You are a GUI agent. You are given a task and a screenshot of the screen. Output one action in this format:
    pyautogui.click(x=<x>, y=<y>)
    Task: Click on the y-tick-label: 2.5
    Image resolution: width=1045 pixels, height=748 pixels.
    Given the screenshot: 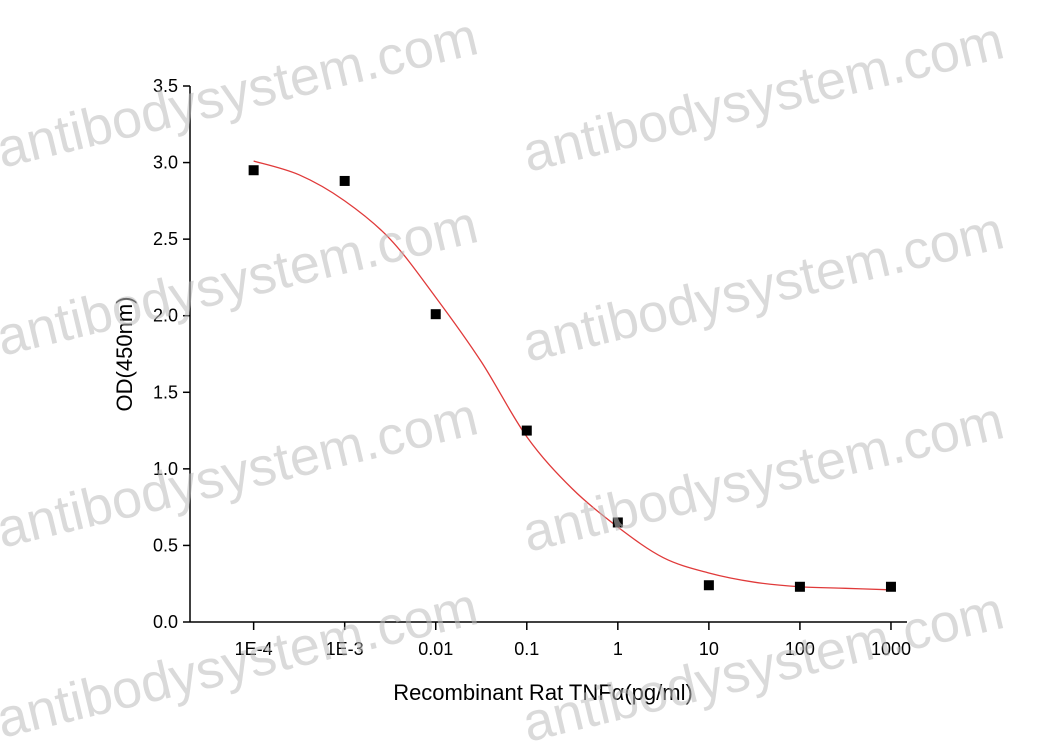 What is the action you would take?
    pyautogui.click(x=165, y=239)
    